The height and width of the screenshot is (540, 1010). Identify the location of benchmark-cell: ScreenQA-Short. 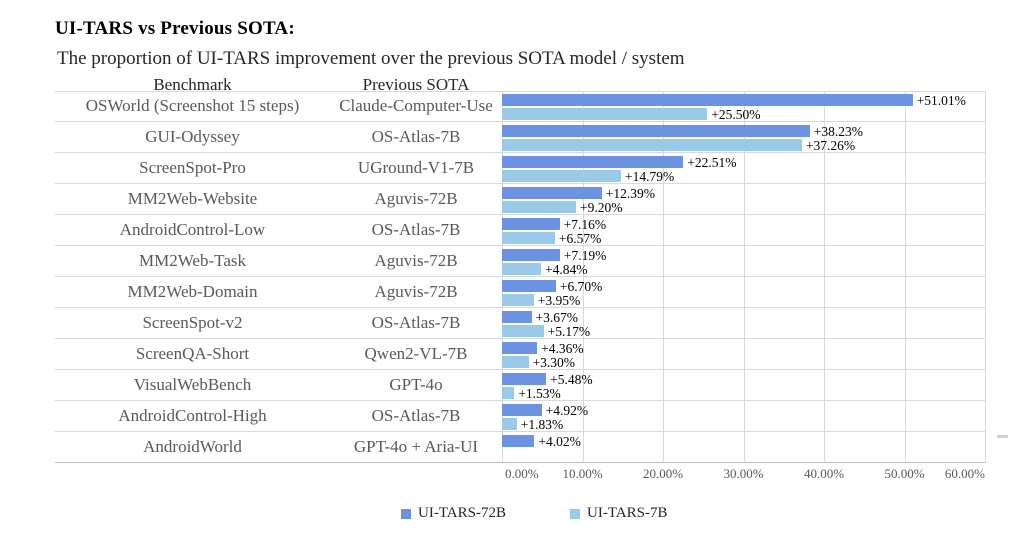
(192, 353).